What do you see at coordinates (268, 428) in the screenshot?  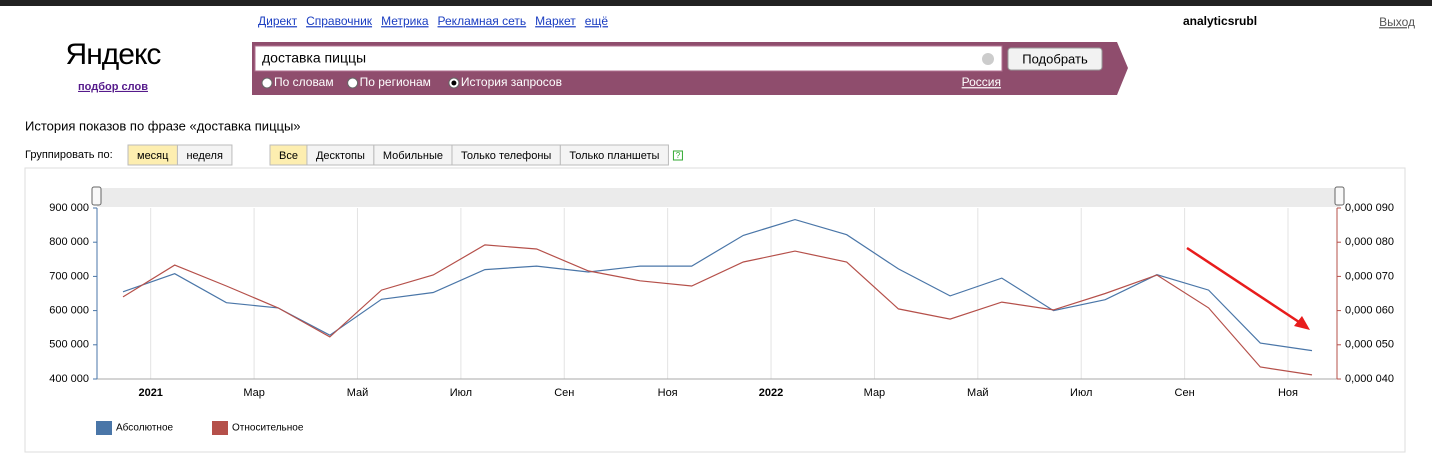 I see `legend-label: Относительное` at bounding box center [268, 428].